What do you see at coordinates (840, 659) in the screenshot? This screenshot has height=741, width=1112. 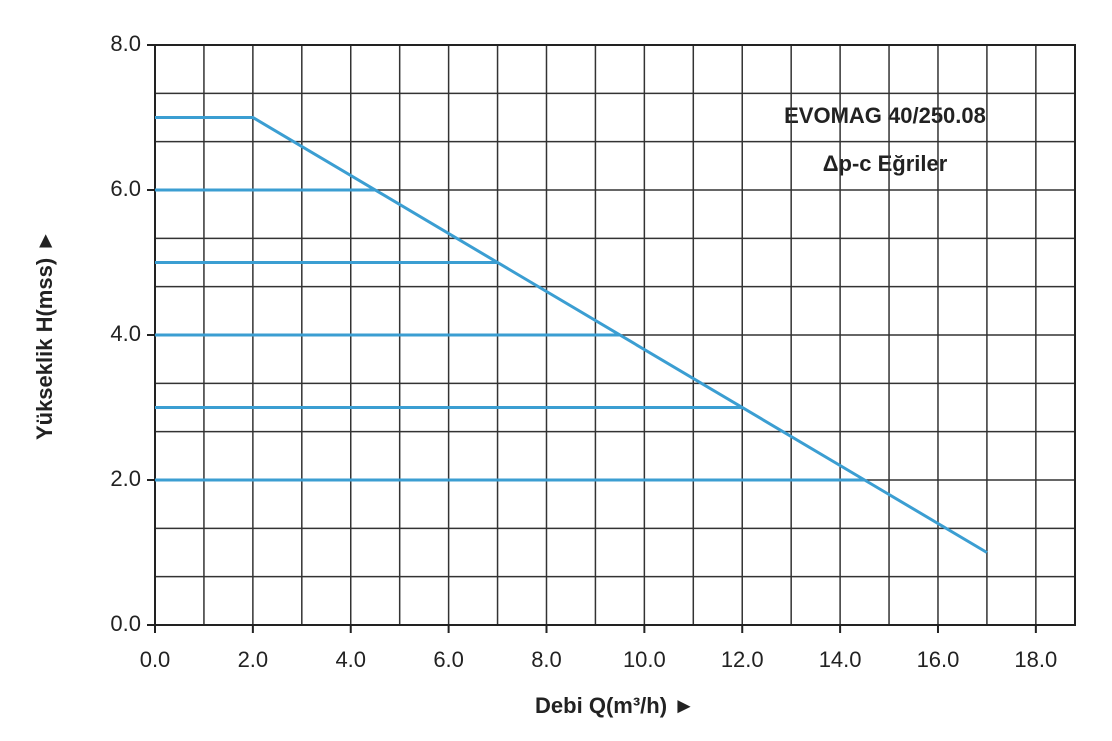 I see `x-tick-label: 14.0` at bounding box center [840, 659].